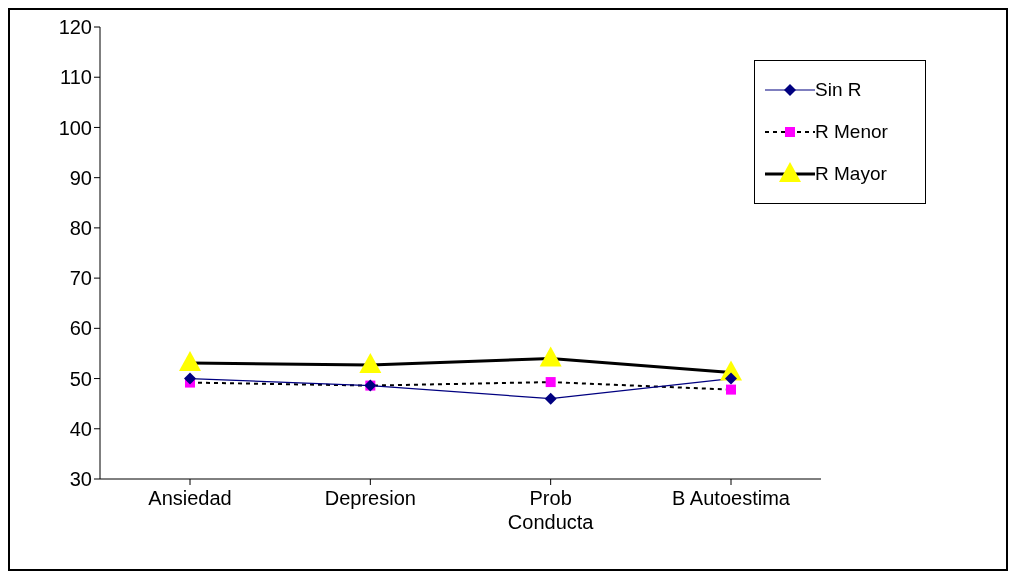  What do you see at coordinates (370, 498) in the screenshot?
I see `x-tick-label: Depresion` at bounding box center [370, 498].